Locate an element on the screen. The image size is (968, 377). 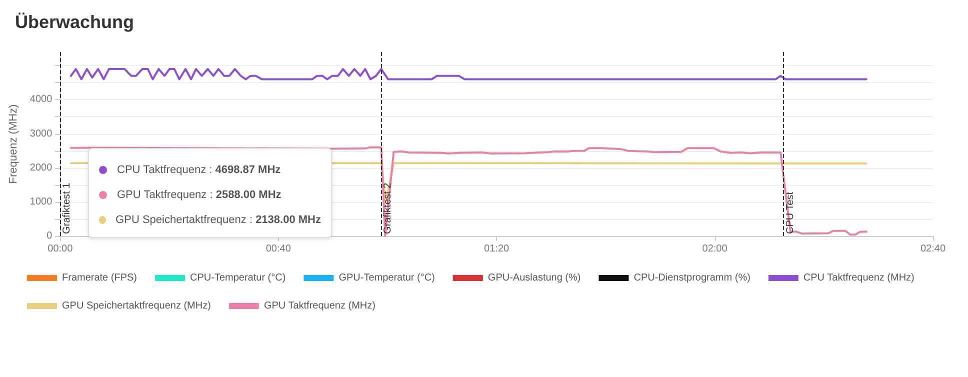
y-tick-label: 3000 is located at coordinates (41, 134).